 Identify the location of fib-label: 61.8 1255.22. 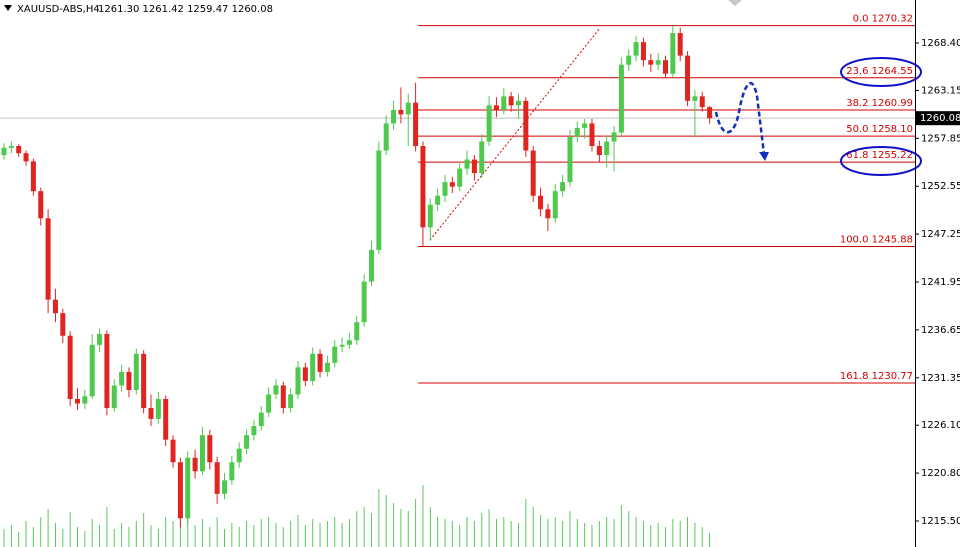
(879, 155).